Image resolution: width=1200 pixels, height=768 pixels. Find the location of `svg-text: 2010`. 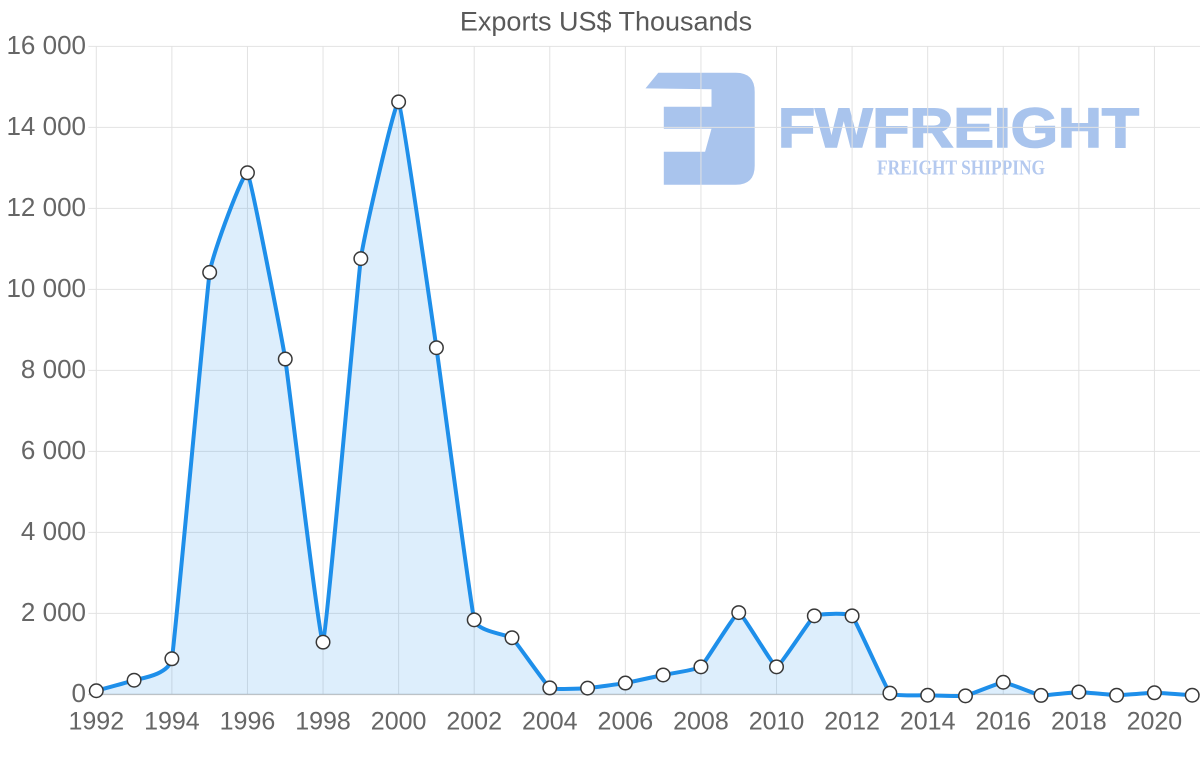

svg-text: 2010 is located at coordinates (777, 722).